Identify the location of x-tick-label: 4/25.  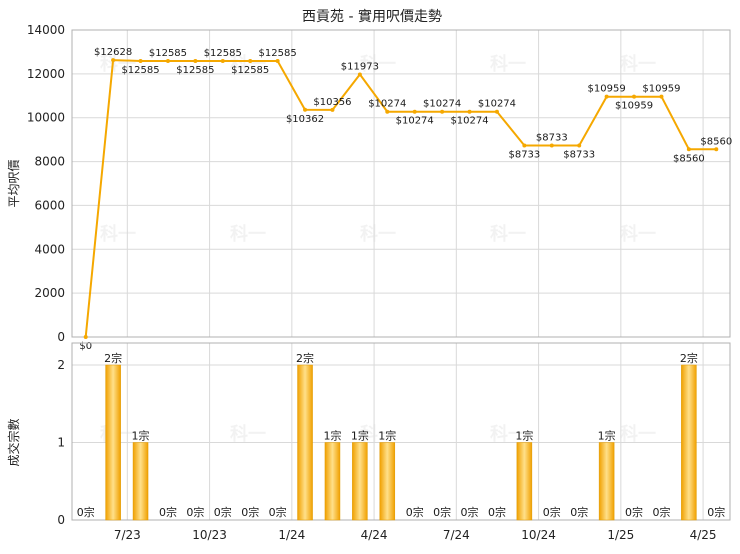
(703, 535).